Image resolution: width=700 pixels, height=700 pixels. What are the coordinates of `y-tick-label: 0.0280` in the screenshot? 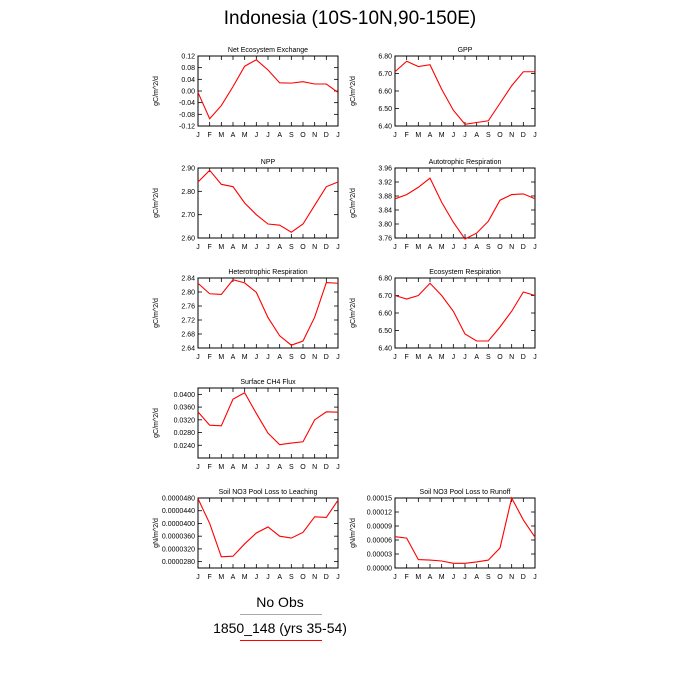 It's located at (185, 433).